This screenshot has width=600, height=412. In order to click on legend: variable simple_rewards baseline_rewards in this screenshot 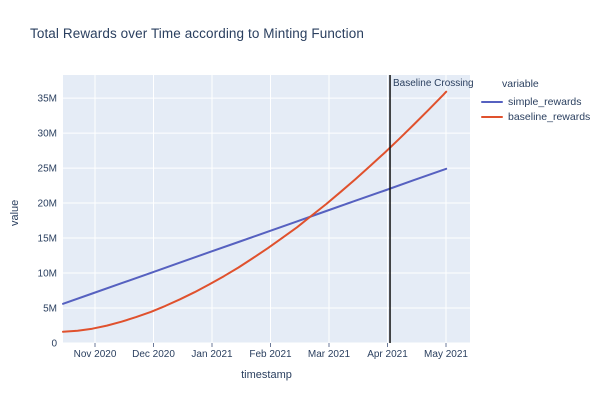, I will do `click(535, 101)`.